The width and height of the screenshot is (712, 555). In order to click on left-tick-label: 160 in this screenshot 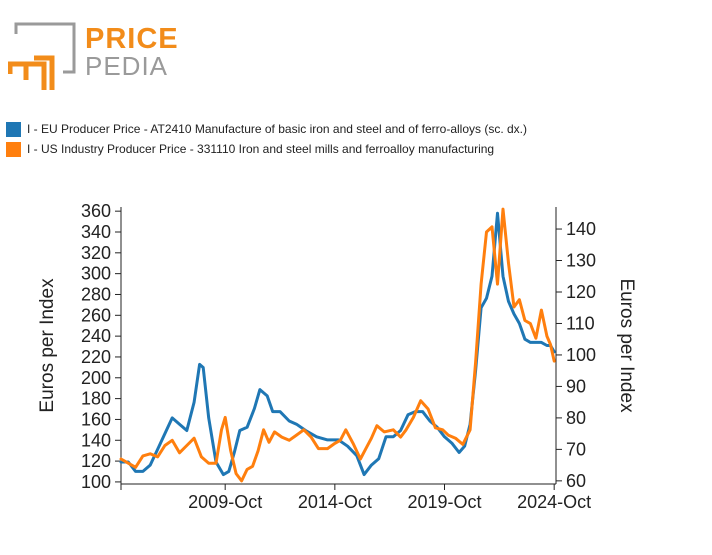, I will do `click(96, 419)`.